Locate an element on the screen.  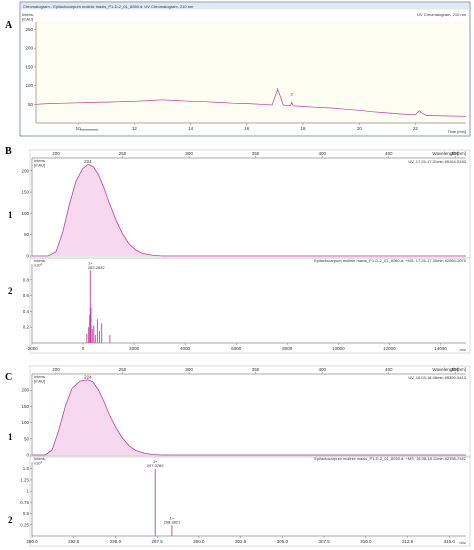
uv-b-x-tick-label: 200 is located at coordinates (56, 153).